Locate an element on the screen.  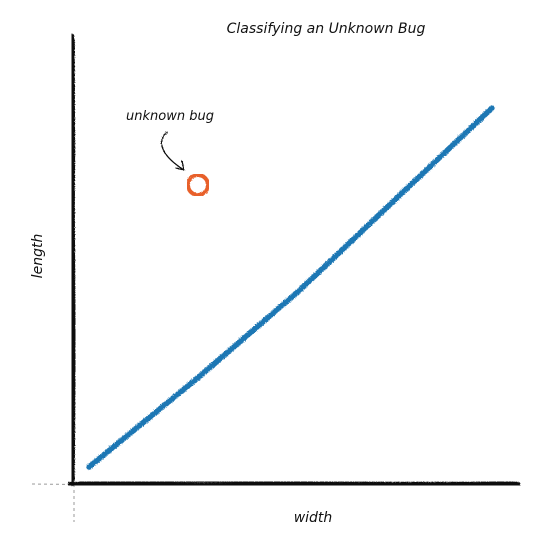
y-axis is located at coordinates (73, 260).